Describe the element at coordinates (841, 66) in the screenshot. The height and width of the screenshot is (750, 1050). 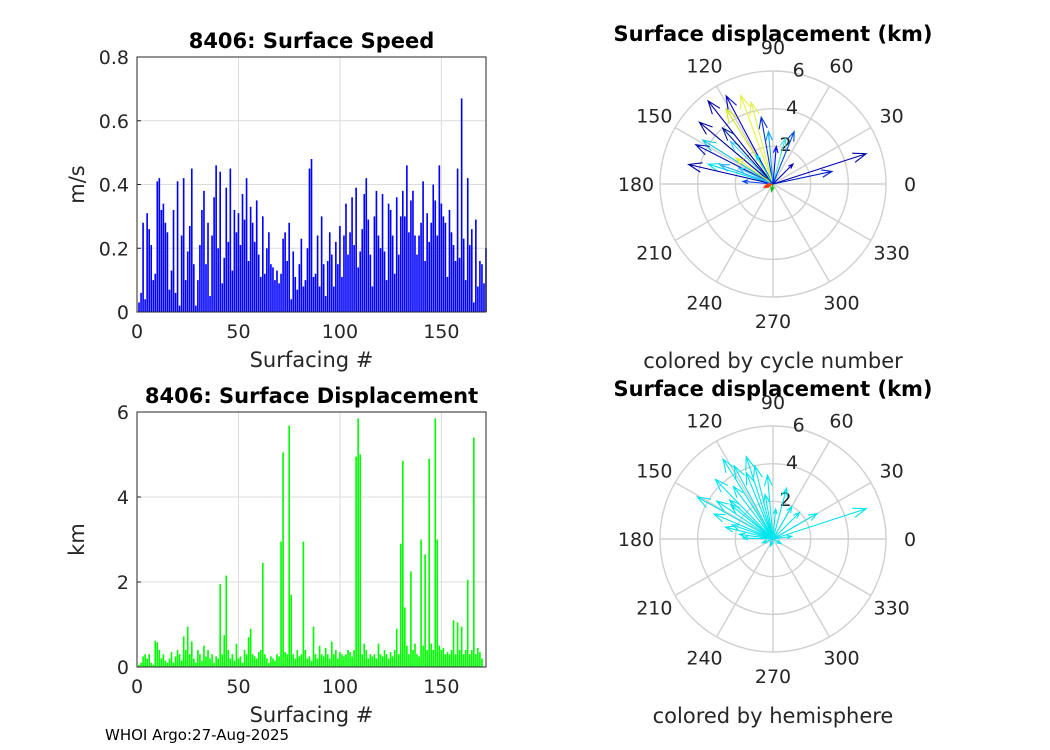
I see `angle-label: 60` at that location.